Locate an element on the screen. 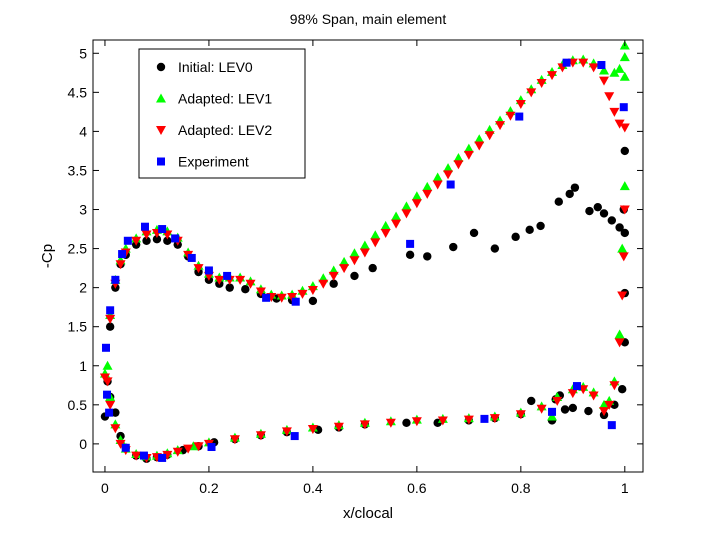  legend-label: Initial: LEV0 is located at coordinates (215, 67).